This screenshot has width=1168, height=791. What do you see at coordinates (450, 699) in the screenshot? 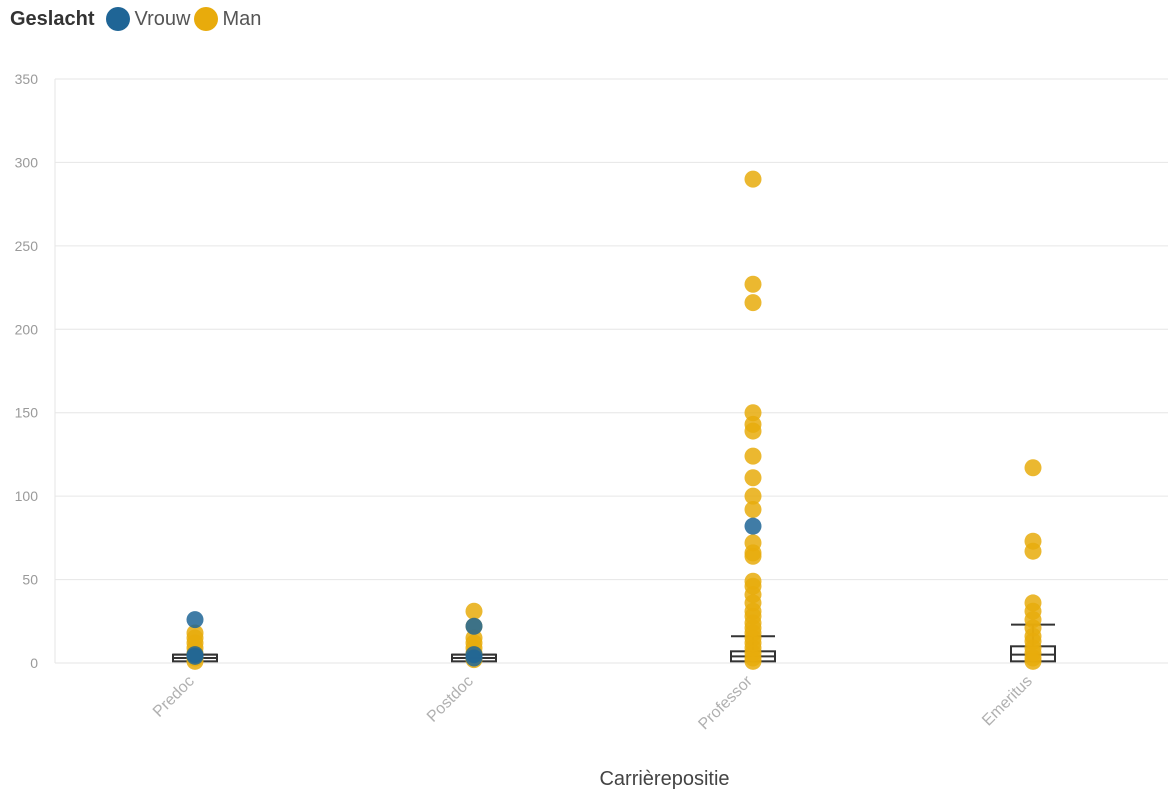
I see `x-tick-label: Postdoc` at bounding box center [450, 699].